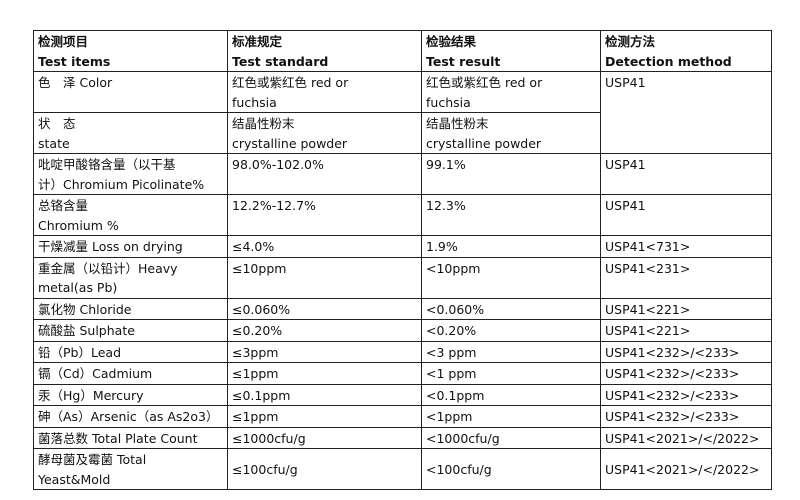  What do you see at coordinates (130, 373) in the screenshot?
I see `test-item-cell: 镉（Cd）Cadmium` at bounding box center [130, 373].